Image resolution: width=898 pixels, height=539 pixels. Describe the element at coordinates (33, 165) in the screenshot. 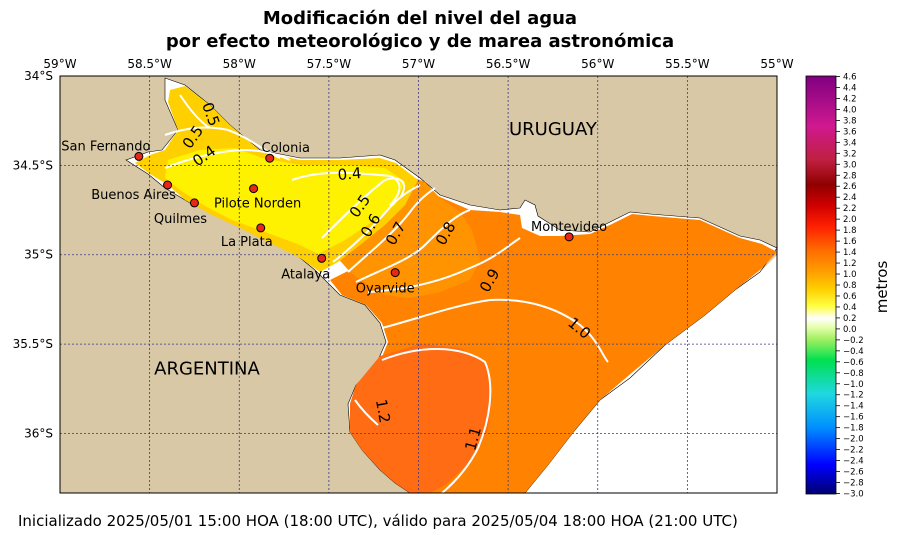

I see `latitude-tick-label: 34.5°S` at that location.